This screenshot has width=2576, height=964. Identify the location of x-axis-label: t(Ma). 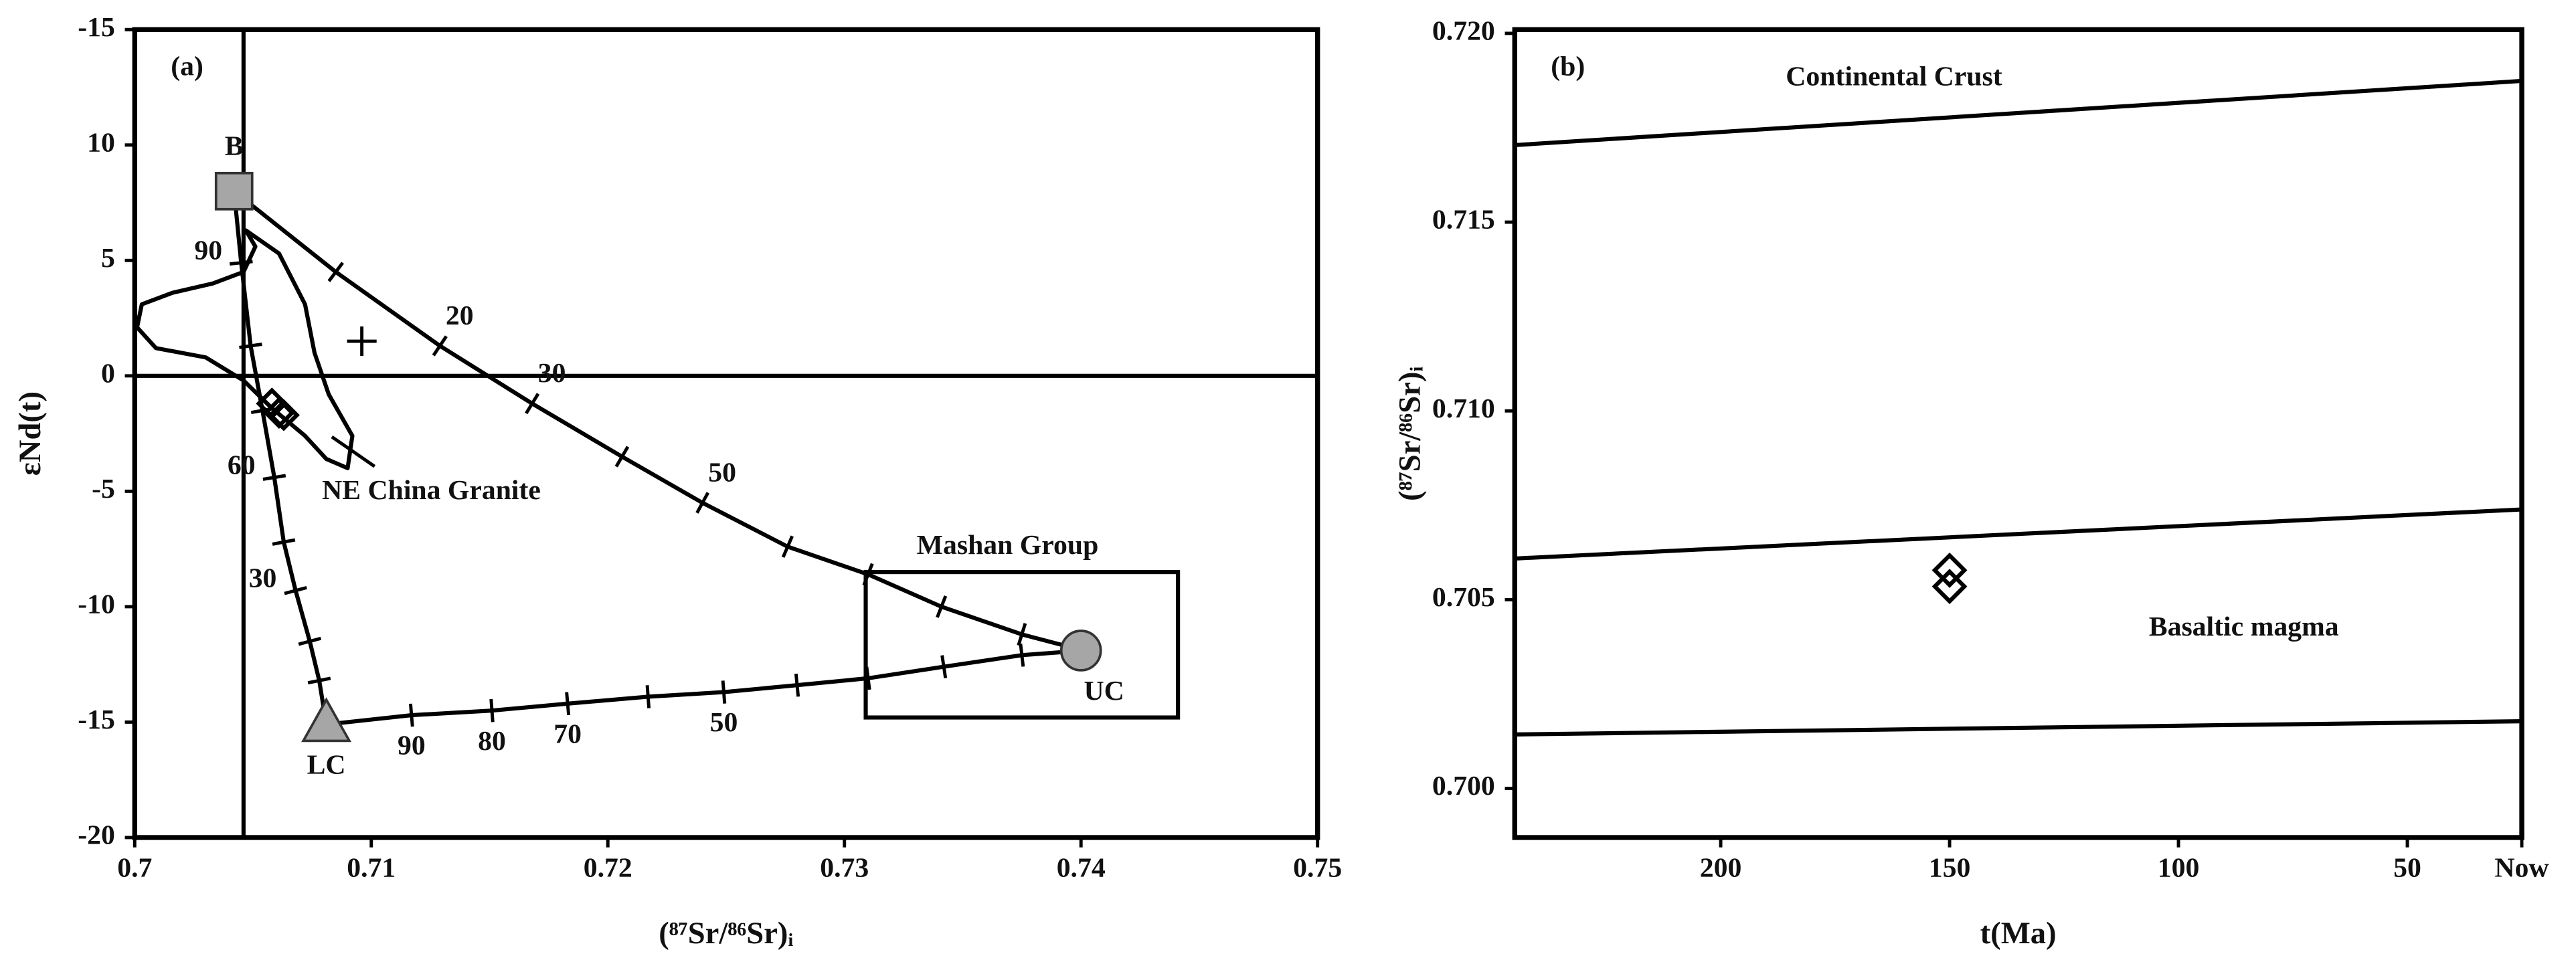
(2018, 933).